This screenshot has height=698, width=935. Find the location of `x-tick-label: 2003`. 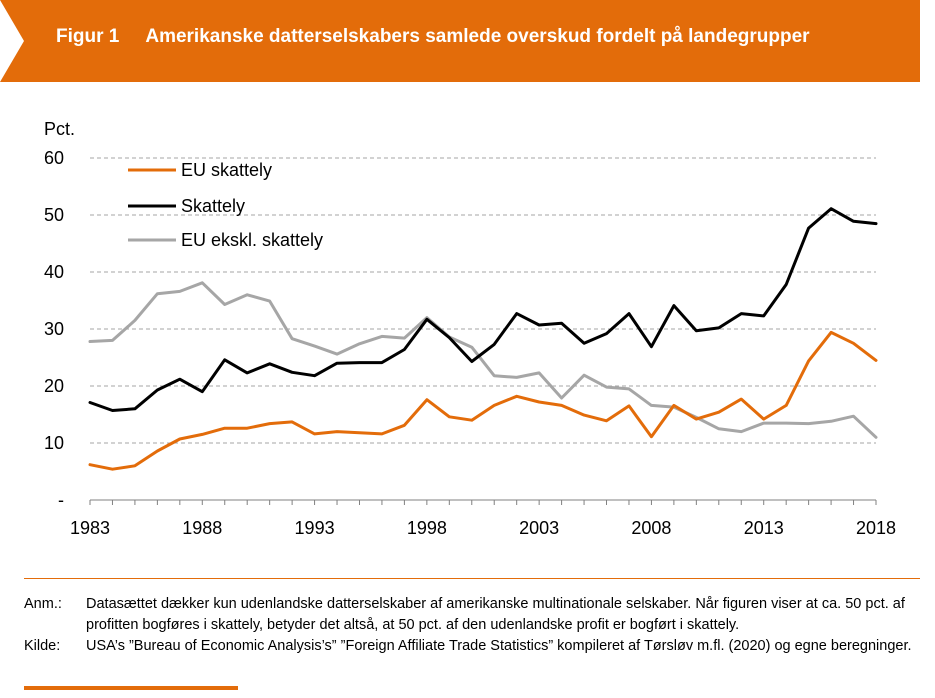

x-tick-label: 2003 is located at coordinates (539, 528).